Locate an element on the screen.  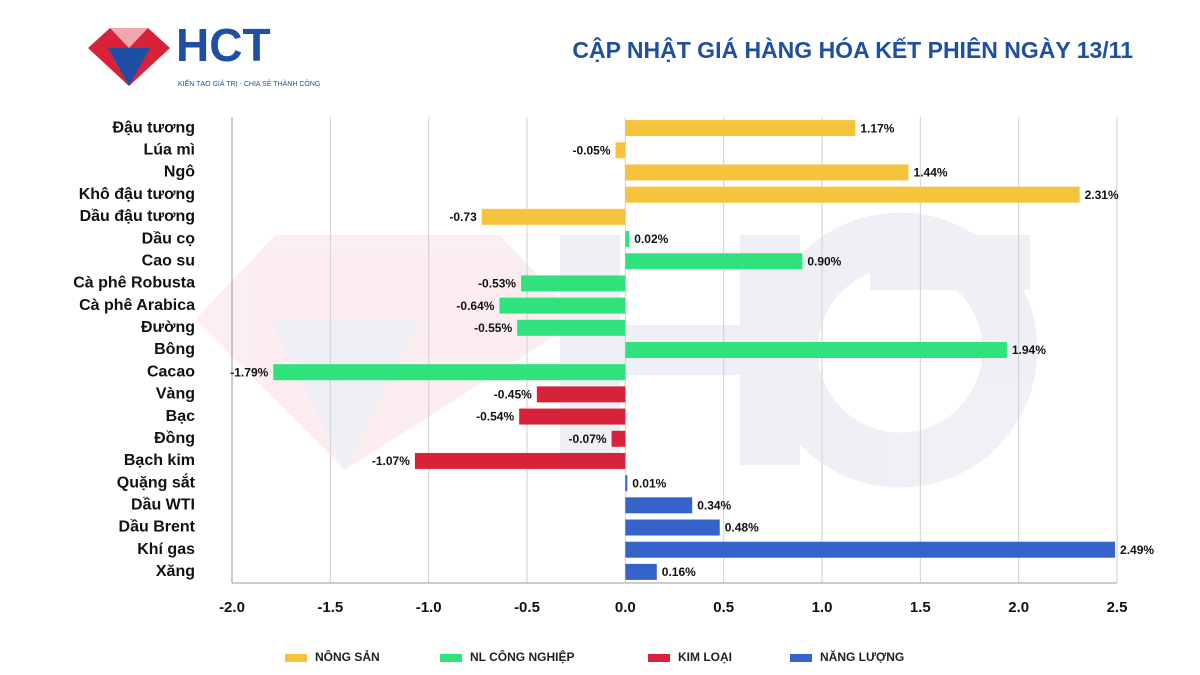
value-label: 2.49% is located at coordinates (1137, 550).